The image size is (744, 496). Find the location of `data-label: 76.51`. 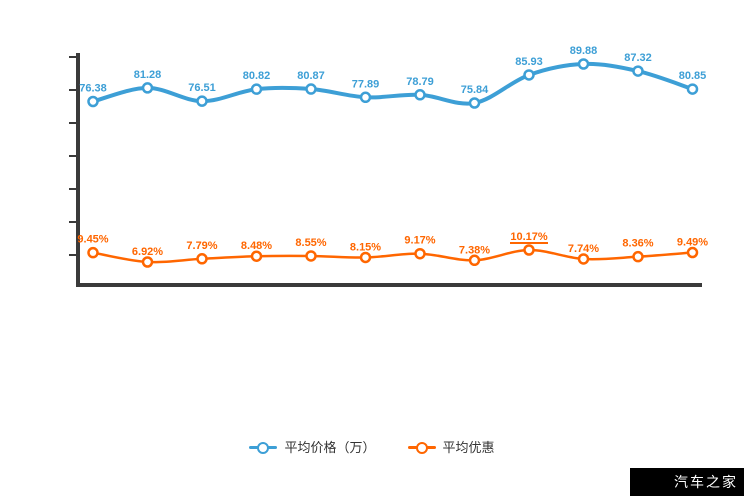

data-label: 76.51 is located at coordinates (202, 88).